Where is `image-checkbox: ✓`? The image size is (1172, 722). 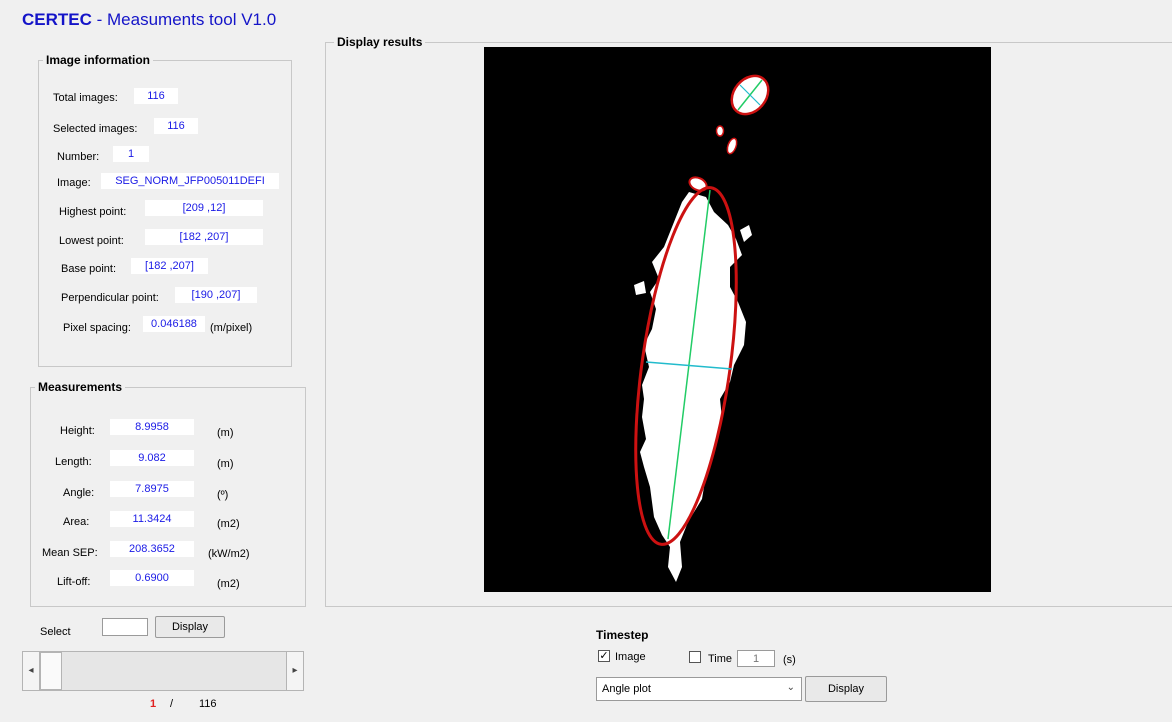
image-checkbox: ✓ is located at coordinates (604, 656).